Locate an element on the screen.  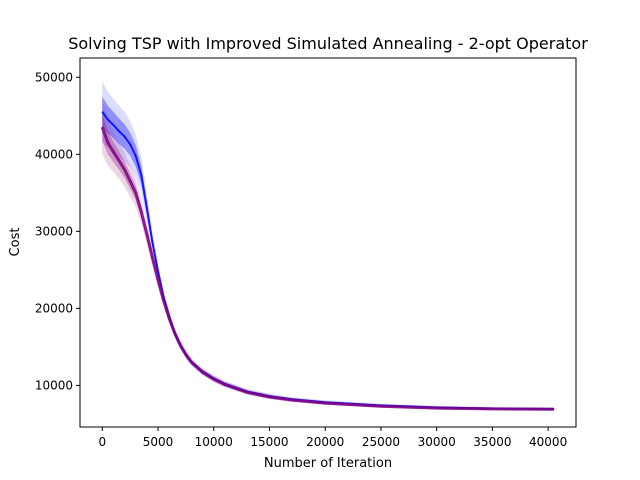
x-tick-label: 35000 is located at coordinates (492, 442).